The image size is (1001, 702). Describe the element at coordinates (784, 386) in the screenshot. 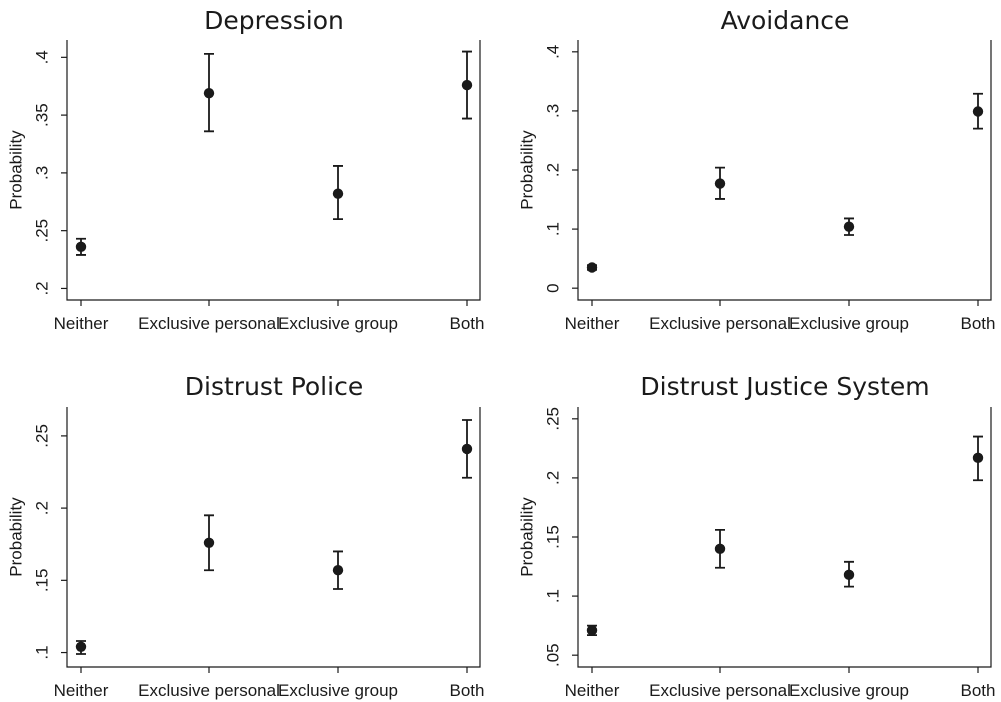

I see `panel-title: Distrust Justice System` at that location.